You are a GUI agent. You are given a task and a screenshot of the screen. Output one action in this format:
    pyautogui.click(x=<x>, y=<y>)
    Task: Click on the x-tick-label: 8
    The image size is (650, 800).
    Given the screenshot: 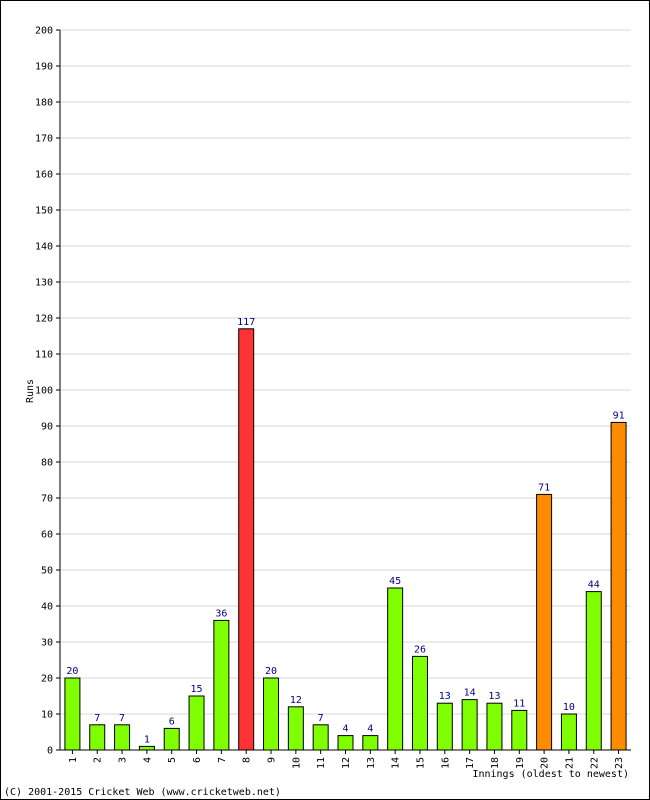 What is the action you would take?
    pyautogui.click(x=247, y=760)
    